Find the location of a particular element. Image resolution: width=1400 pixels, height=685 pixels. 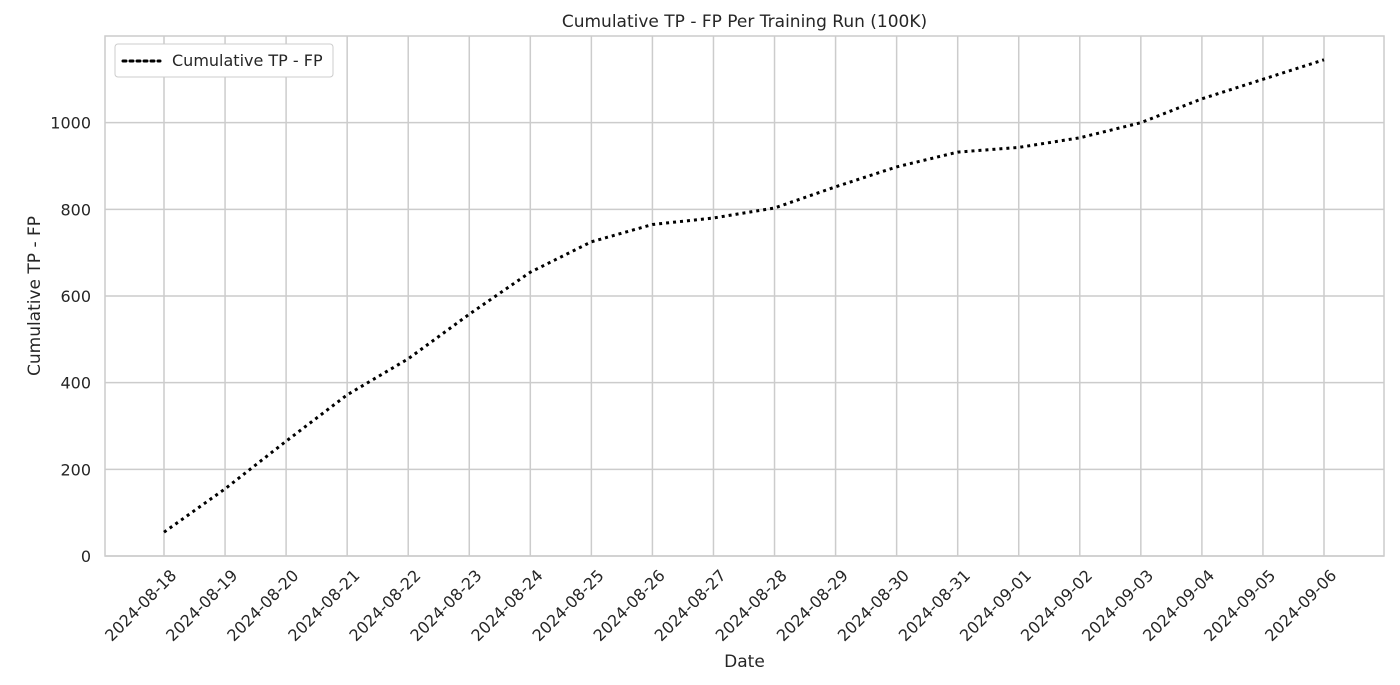

y-tick-label: 600 is located at coordinates (75, 296).